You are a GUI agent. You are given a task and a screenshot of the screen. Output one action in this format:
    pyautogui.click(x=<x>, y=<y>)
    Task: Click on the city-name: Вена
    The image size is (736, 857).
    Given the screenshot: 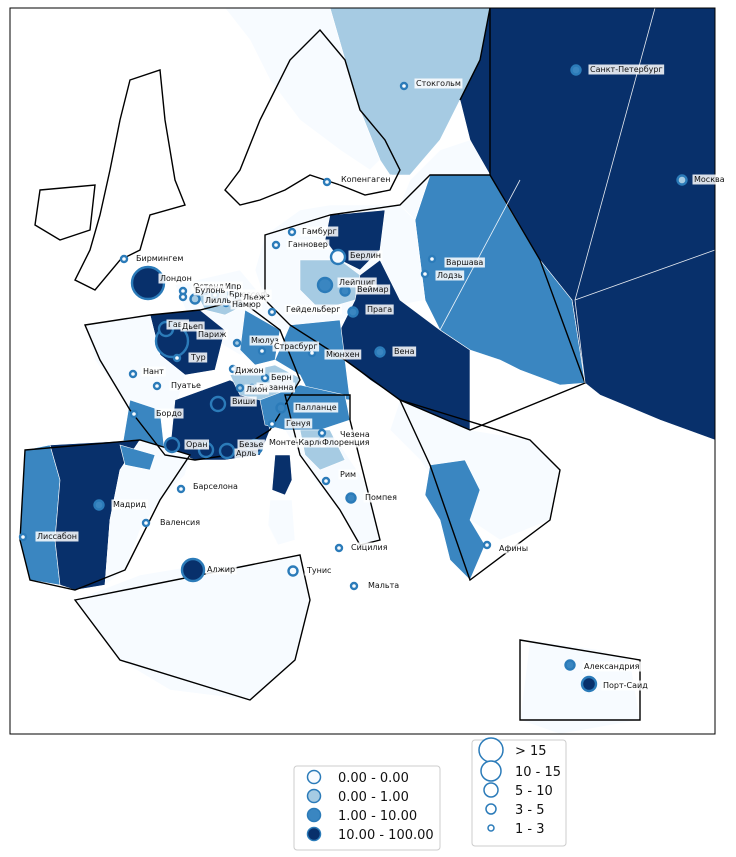 What is the action you would take?
    pyautogui.click(x=404, y=351)
    